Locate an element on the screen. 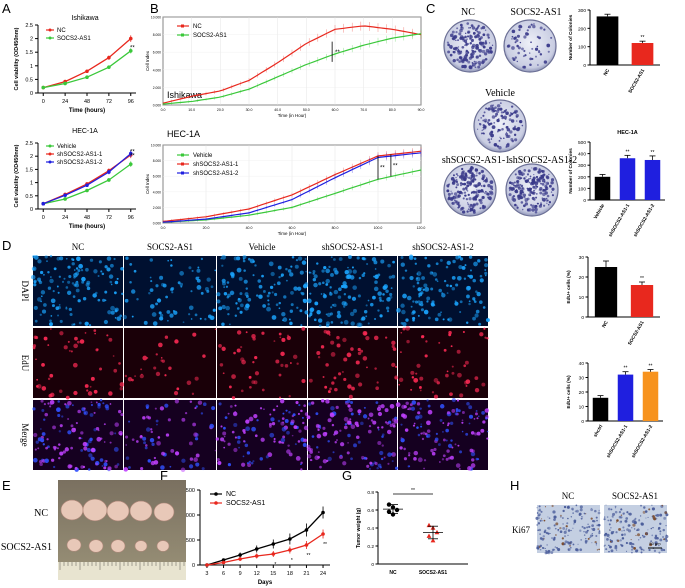 The width and height of the screenshot is (685, 588). y-axis-label: Number of Colonies is located at coordinates (571, 171).